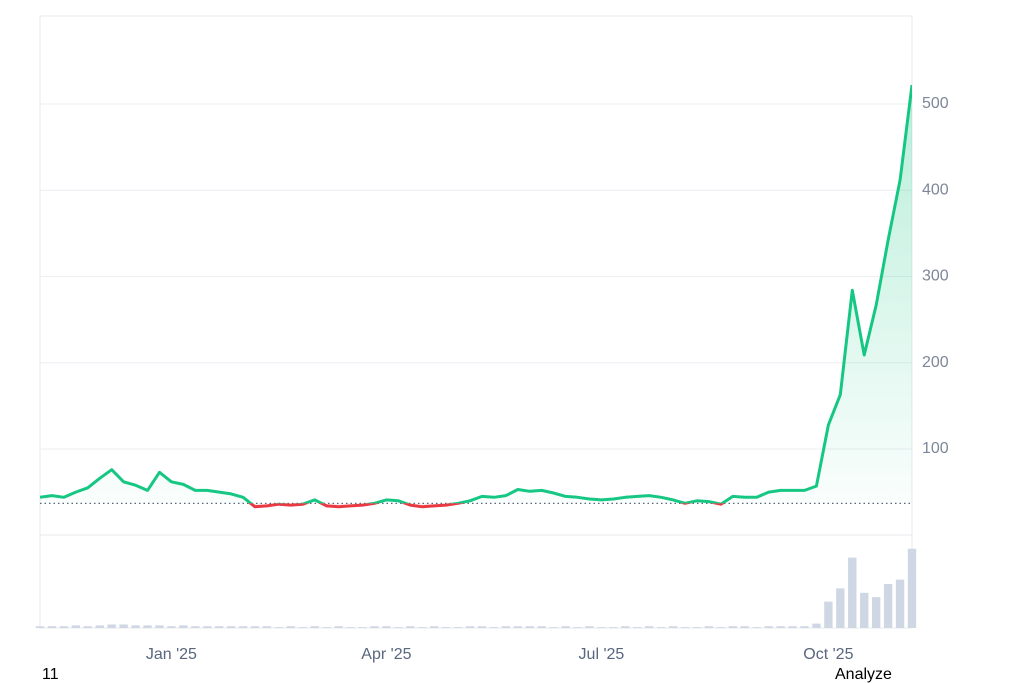  I want to click on footer-right: Analyze, so click(863, 674).